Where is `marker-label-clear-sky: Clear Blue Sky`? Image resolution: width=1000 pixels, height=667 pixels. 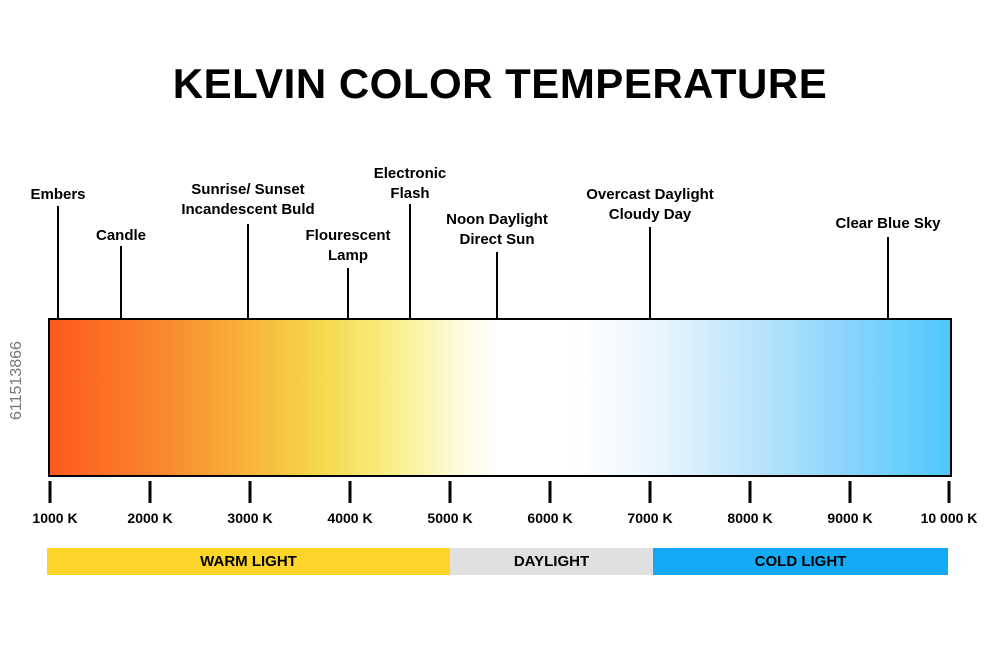 marker-label-clear-sky: Clear Blue Sky is located at coordinates (887, 224).